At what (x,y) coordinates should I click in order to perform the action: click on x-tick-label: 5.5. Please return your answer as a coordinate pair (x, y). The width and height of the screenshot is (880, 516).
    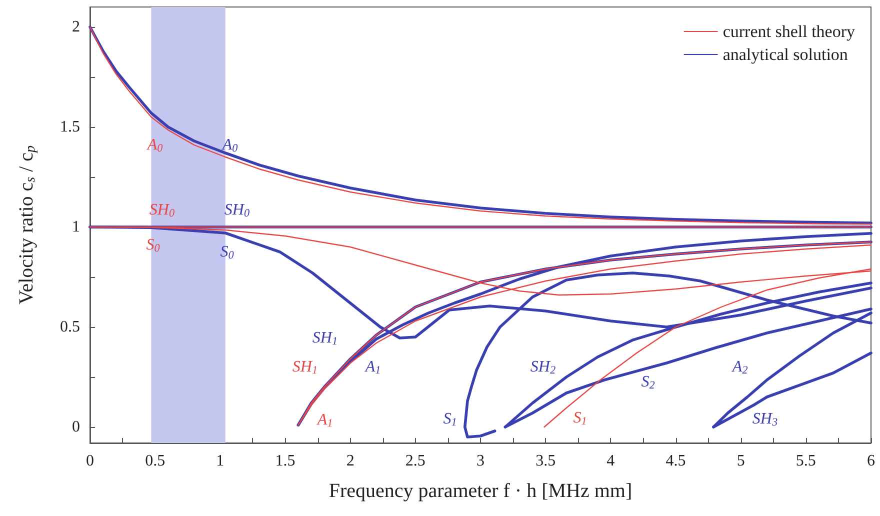
    Looking at the image, I should click on (806, 461).